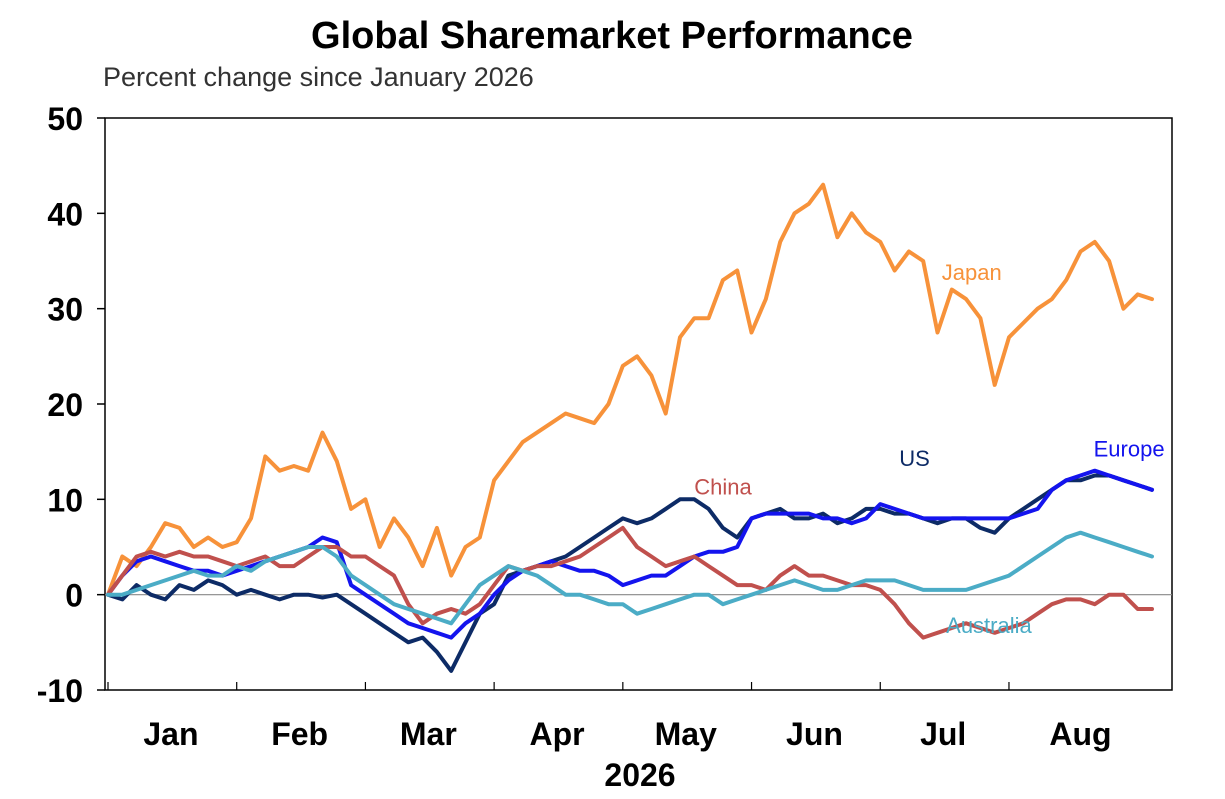 The width and height of the screenshot is (1225, 799). I want to click on y-tick-label: 50, so click(65, 119).